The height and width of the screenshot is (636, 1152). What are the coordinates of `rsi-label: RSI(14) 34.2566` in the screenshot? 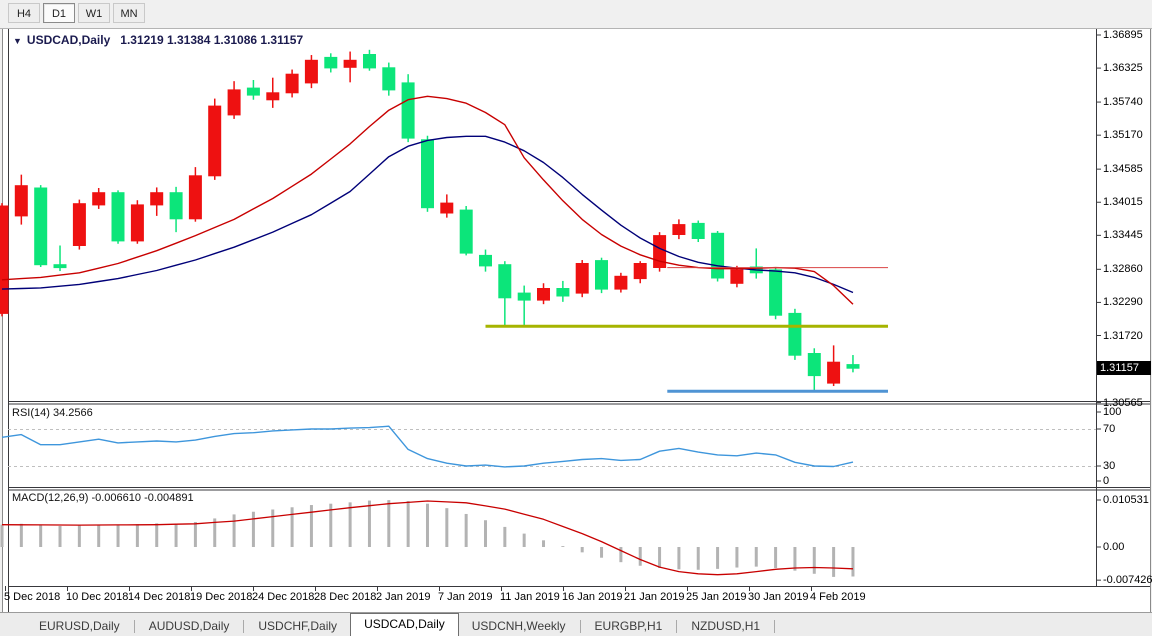 It's located at (52, 413).